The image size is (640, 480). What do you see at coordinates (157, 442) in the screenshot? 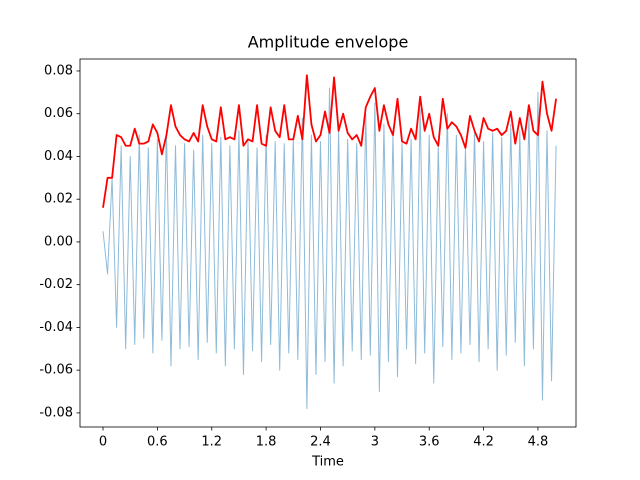
I see `x-tick-label: 0.6` at bounding box center [157, 442].